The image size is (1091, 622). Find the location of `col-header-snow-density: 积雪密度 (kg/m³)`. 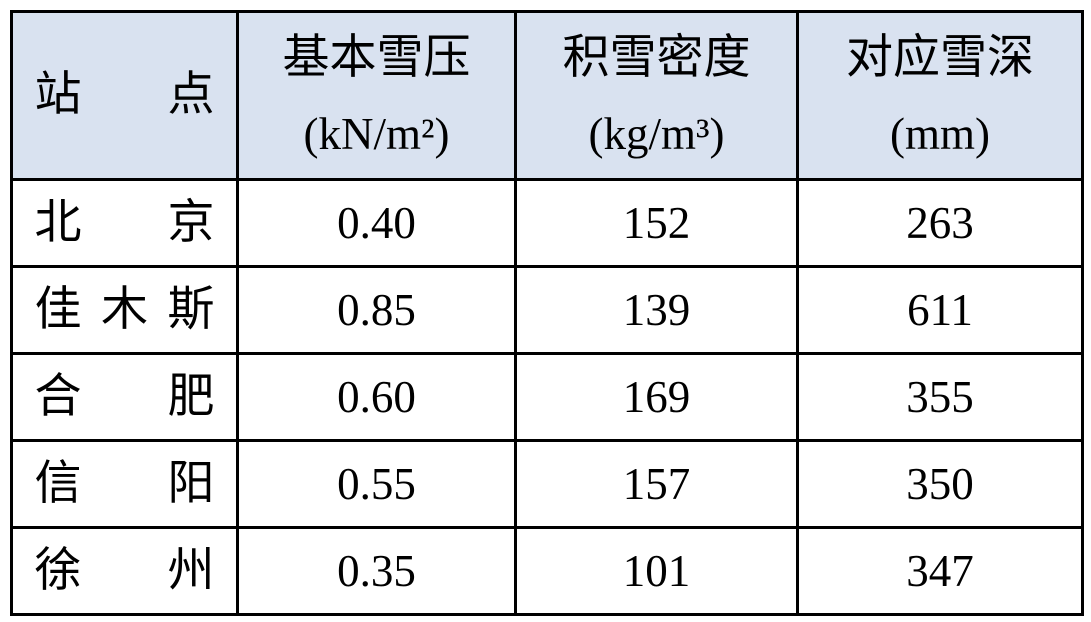

col-header-snow-density: 积雪密度 (kg/m³) is located at coordinates (656, 95).